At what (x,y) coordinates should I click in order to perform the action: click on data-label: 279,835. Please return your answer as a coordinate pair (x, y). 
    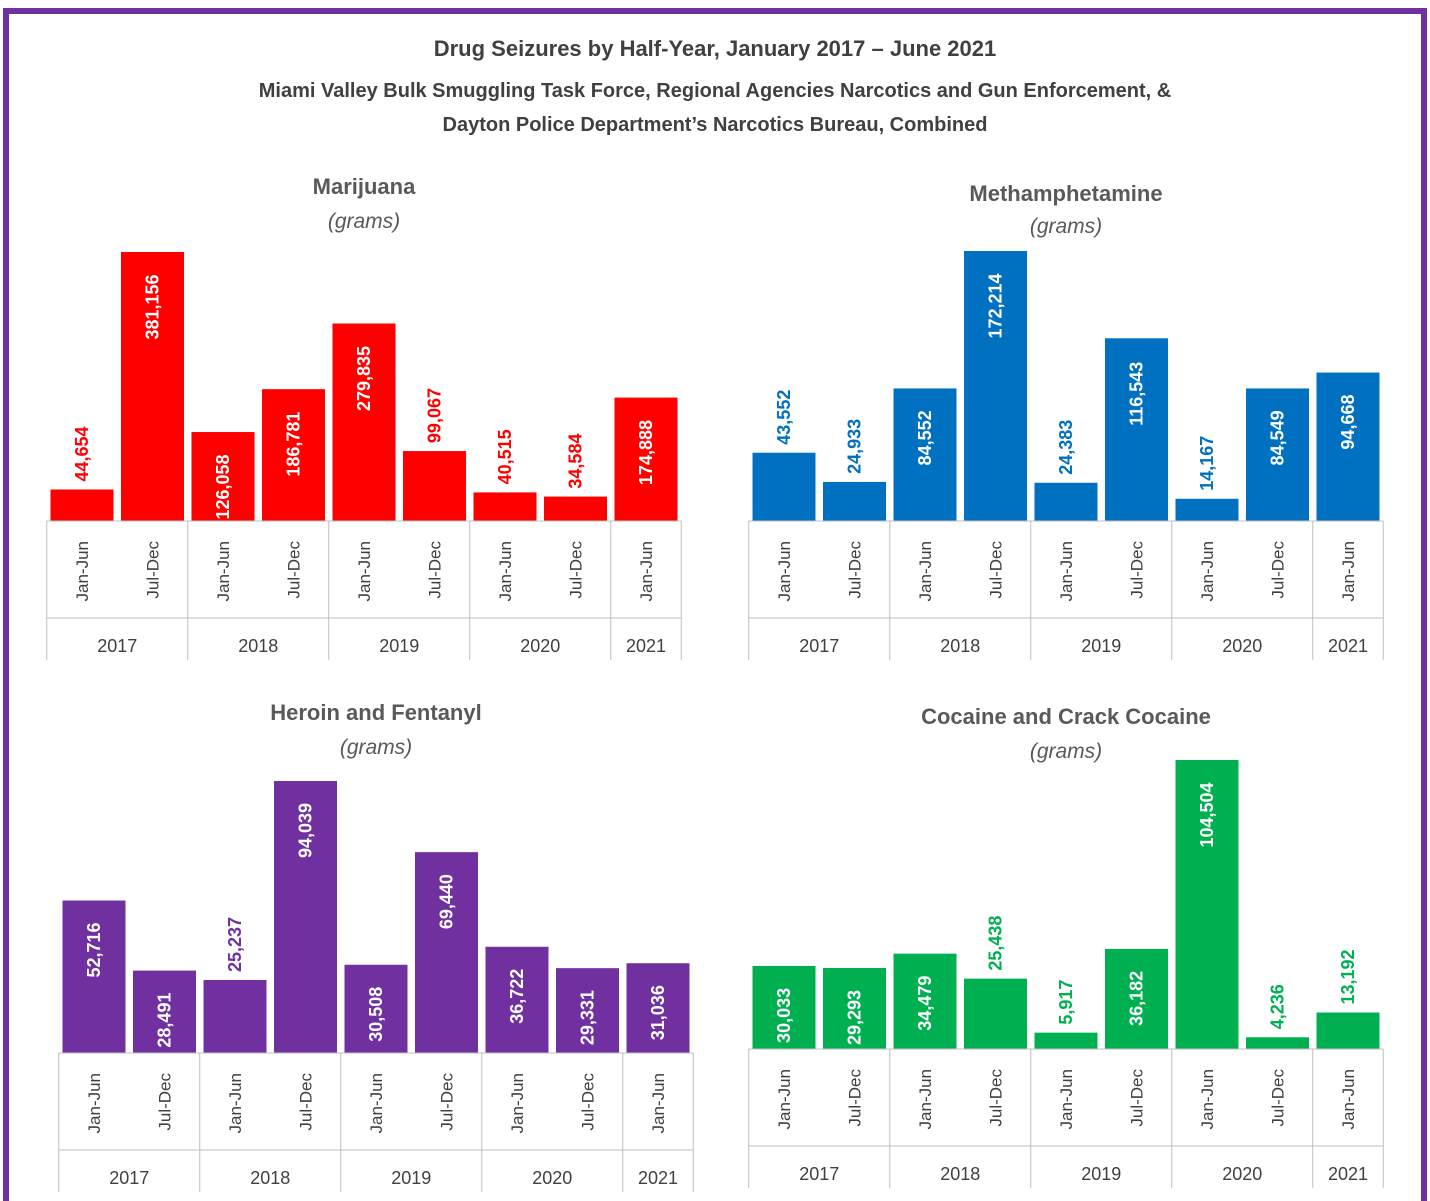
    Looking at the image, I should click on (364, 378).